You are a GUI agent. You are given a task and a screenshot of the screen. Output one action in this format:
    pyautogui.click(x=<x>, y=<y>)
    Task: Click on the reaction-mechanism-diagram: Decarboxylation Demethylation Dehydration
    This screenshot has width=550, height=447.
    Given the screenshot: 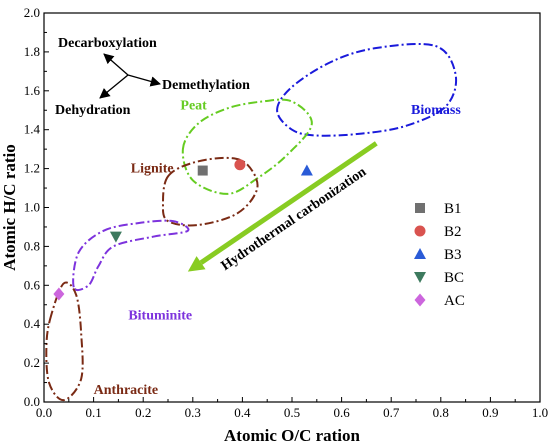 What is the action you would take?
    pyautogui.click(x=152, y=77)
    